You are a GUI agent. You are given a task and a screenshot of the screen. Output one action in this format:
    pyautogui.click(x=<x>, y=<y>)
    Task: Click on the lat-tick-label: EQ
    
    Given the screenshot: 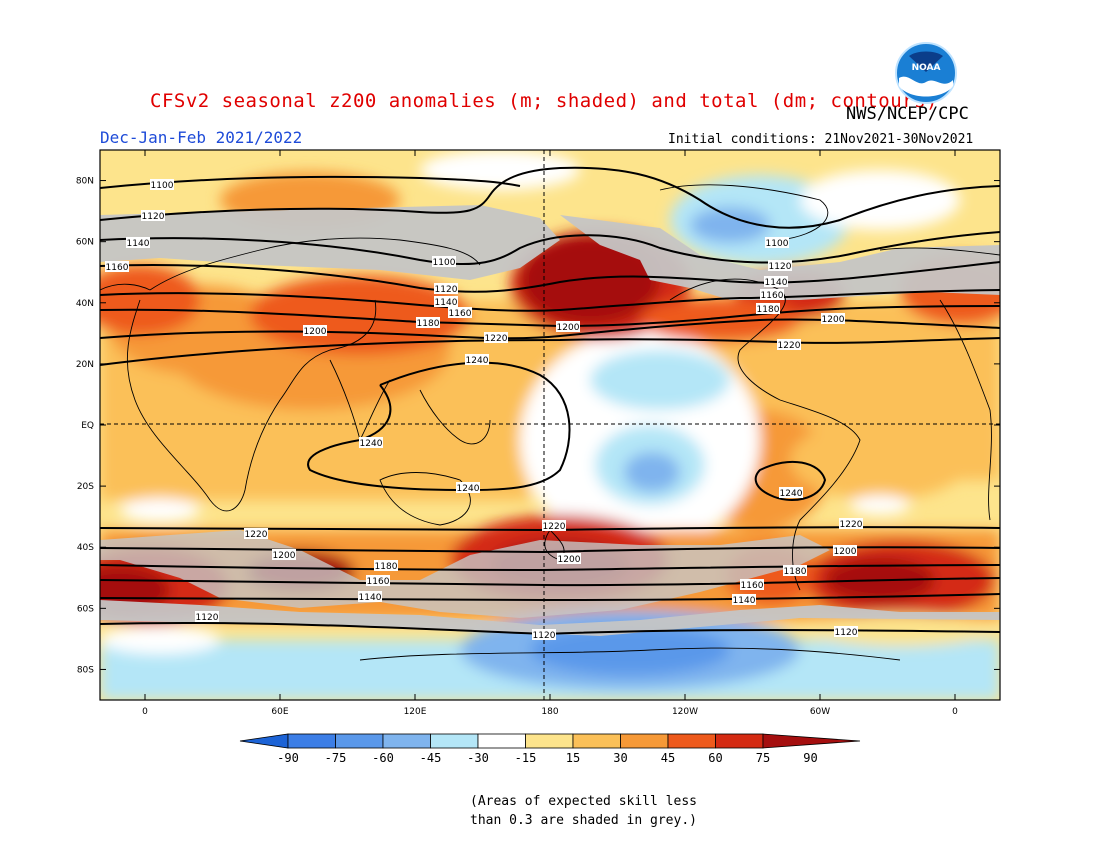 What is the action you would take?
    pyautogui.click(x=87, y=426)
    